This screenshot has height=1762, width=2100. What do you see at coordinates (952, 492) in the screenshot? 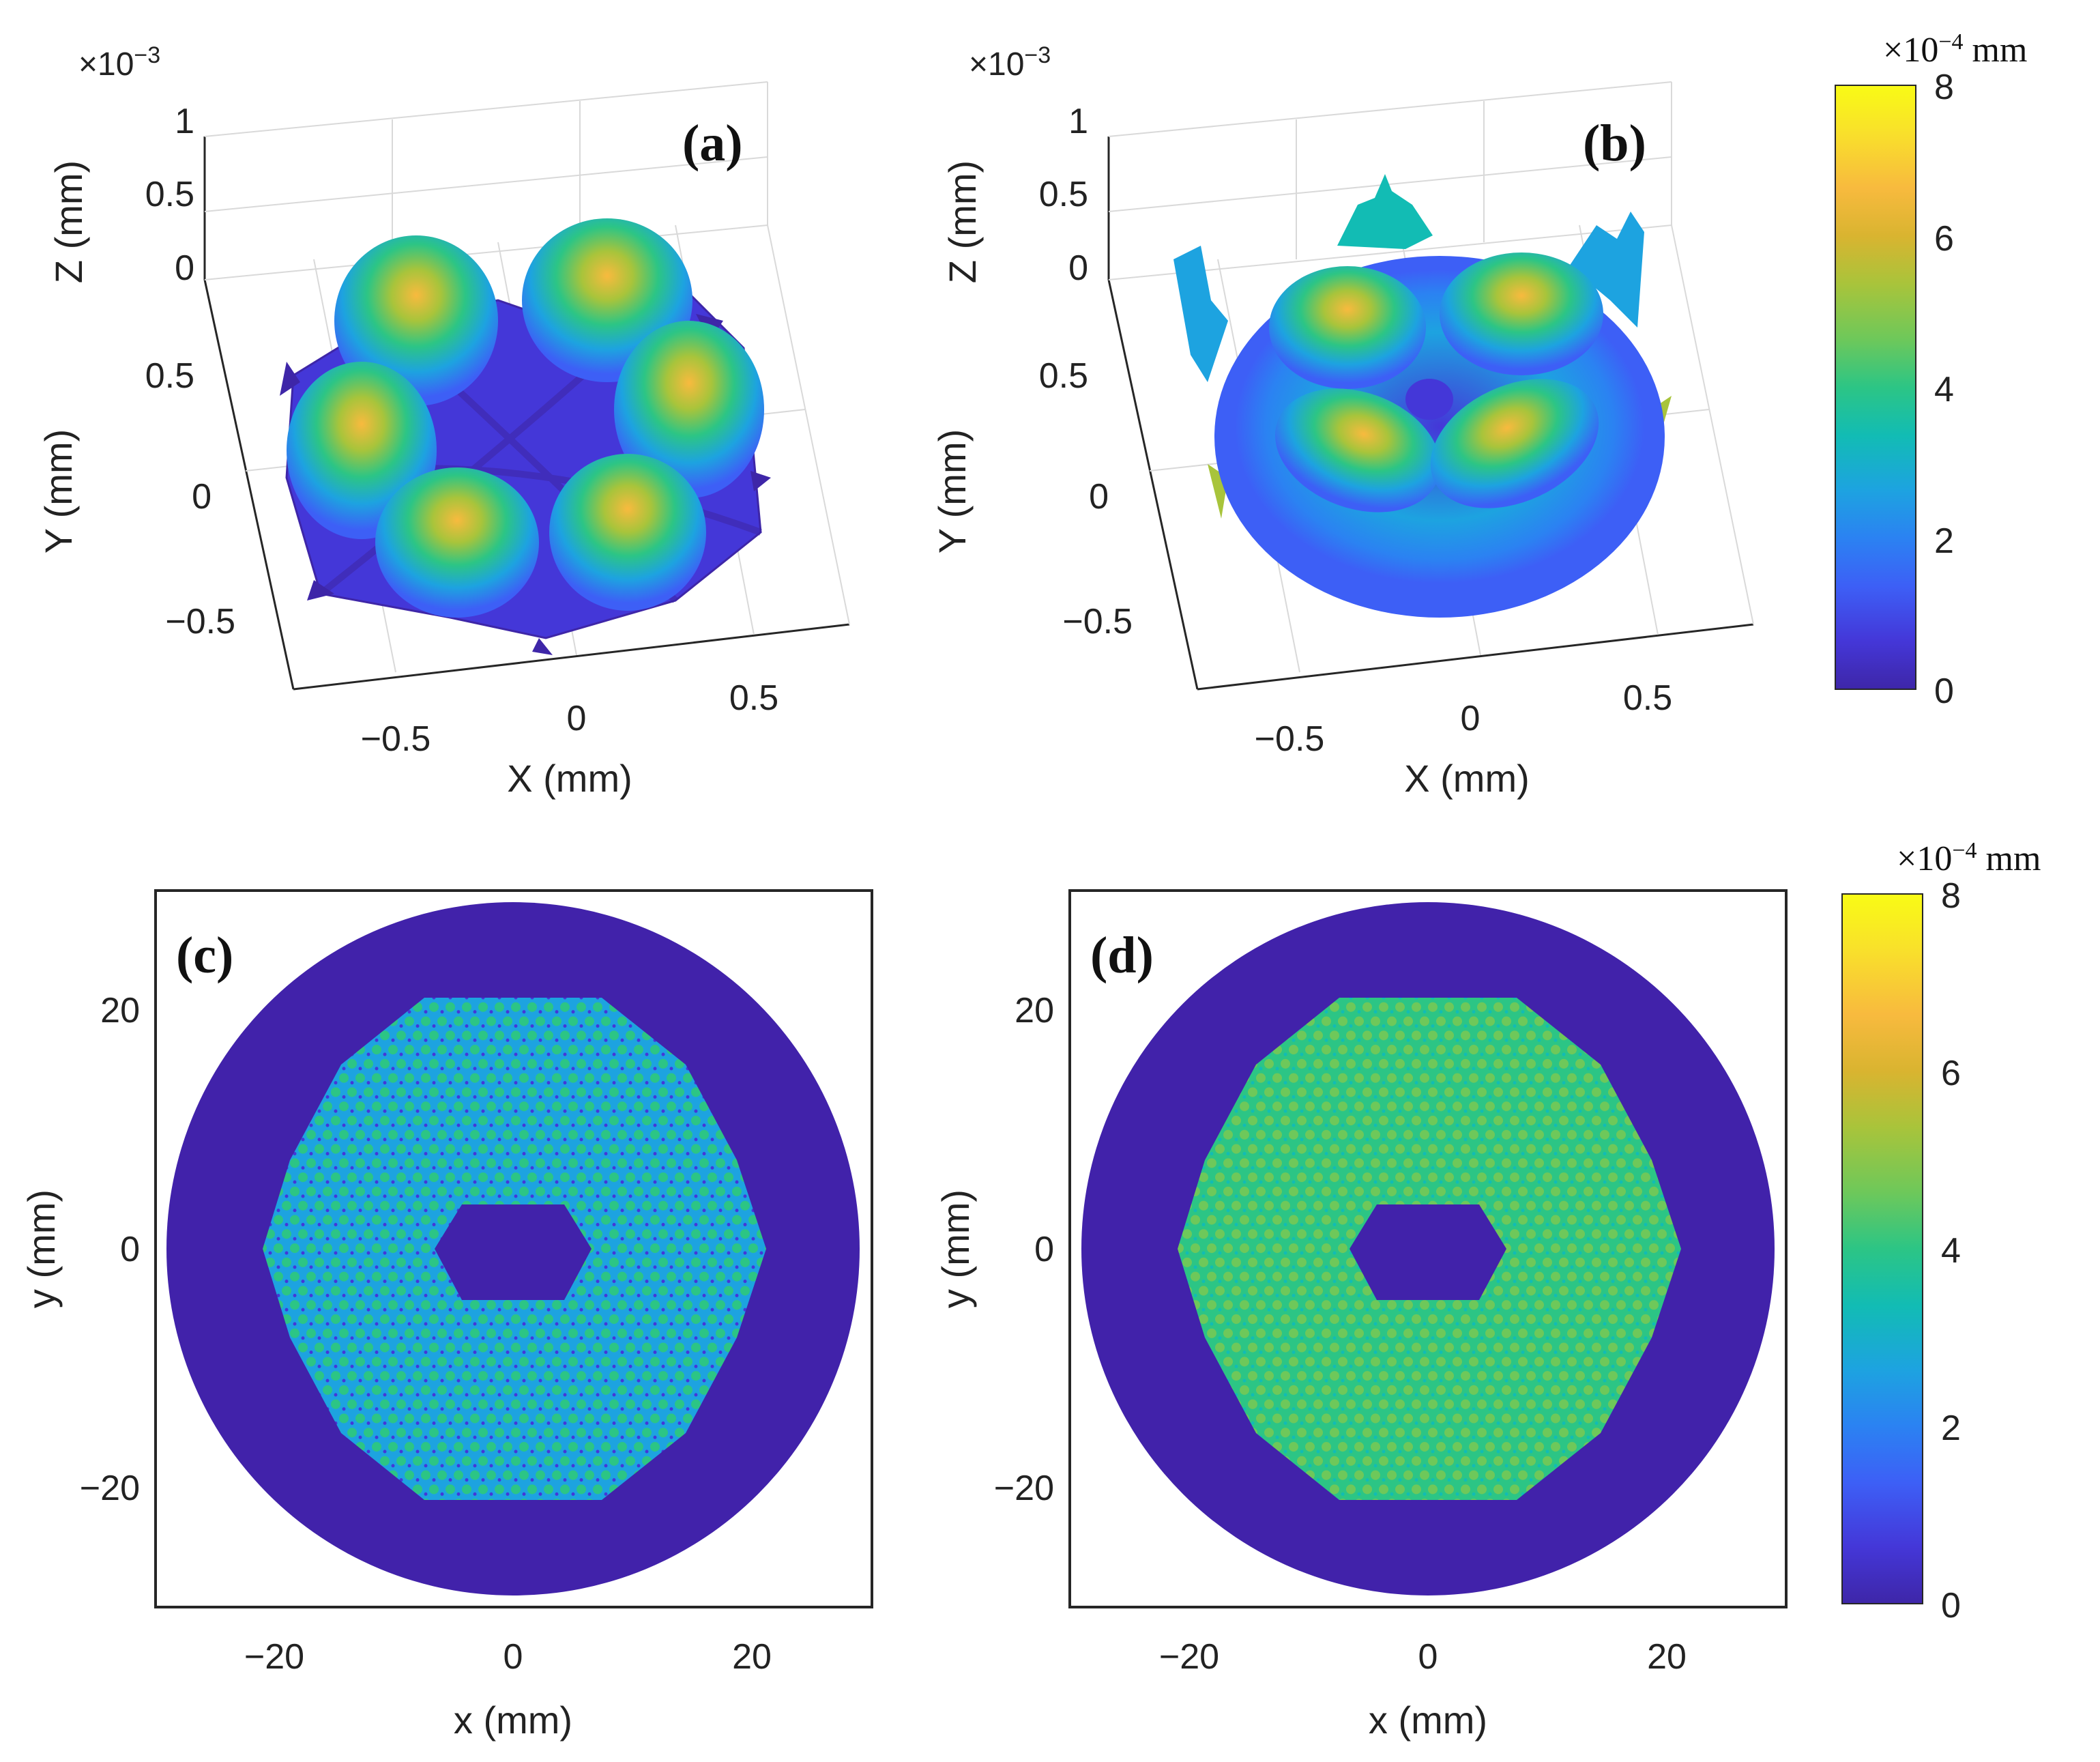
I see `panel-b-ylabel: Y (mm)` at bounding box center [952, 492].